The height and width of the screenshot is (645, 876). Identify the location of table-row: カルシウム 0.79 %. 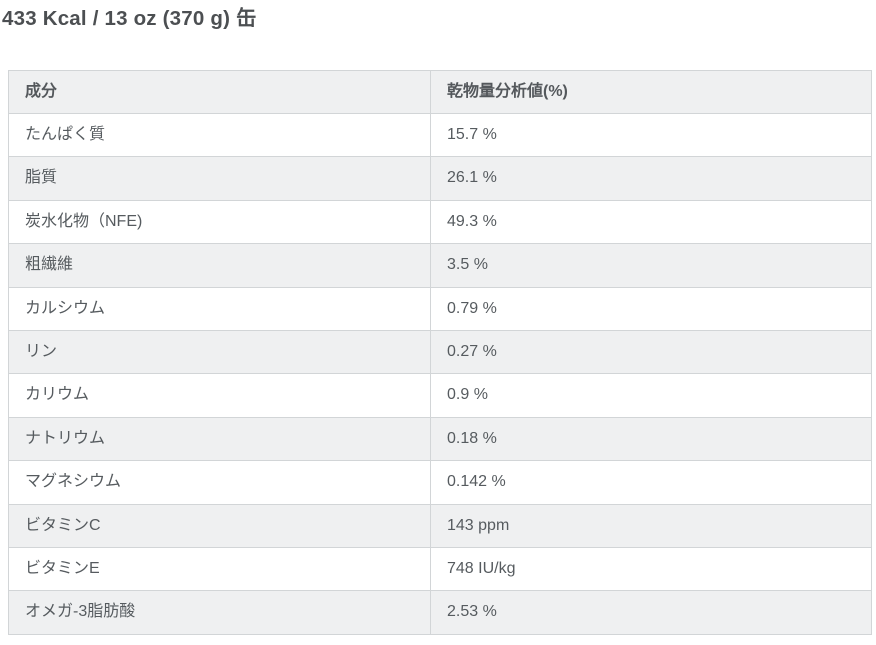
(440, 308).